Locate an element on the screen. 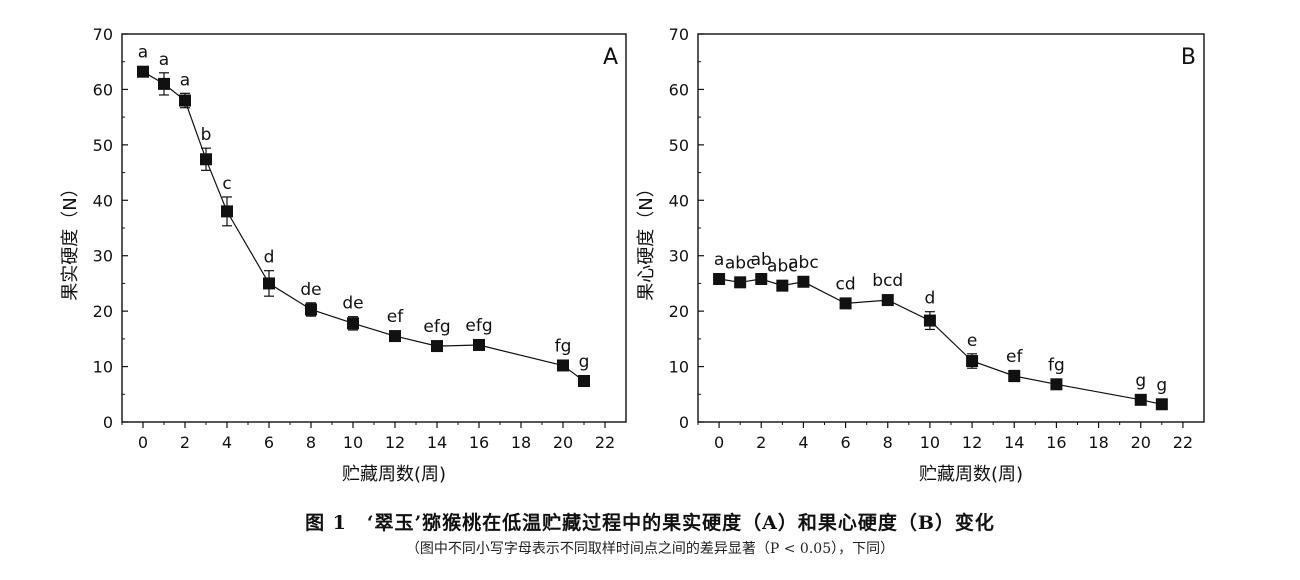  panel-a-x-tick-label: 0 is located at coordinates (143, 442).